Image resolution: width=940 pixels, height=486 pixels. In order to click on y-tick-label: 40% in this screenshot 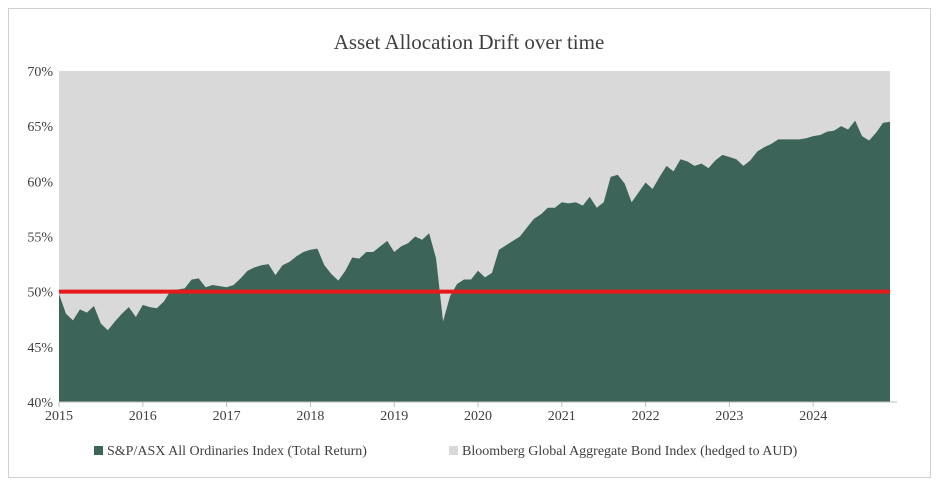, I will do `click(40, 403)`.